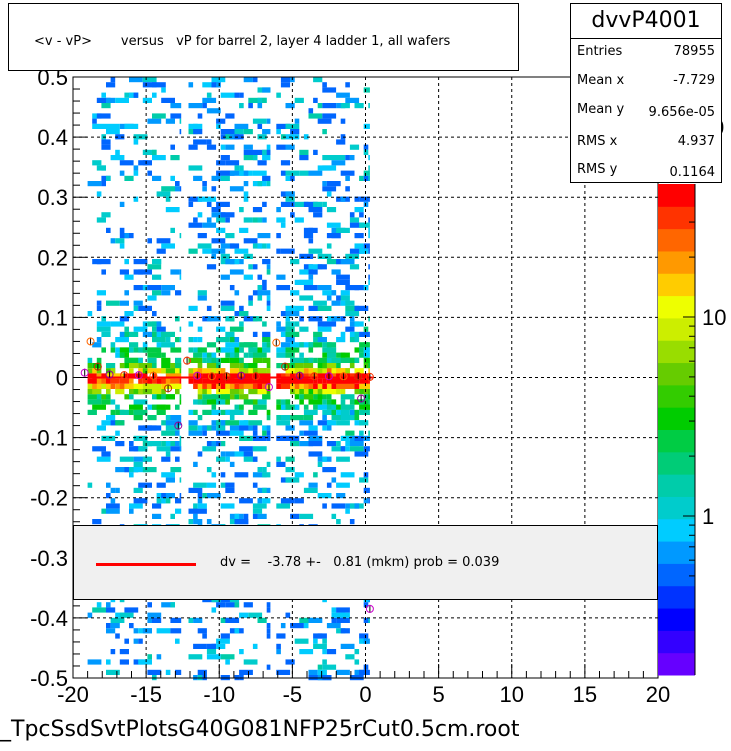 The width and height of the screenshot is (731, 751). What do you see at coordinates (692, 172) in the screenshot?
I see `stat-value: 0.1164` at bounding box center [692, 172].